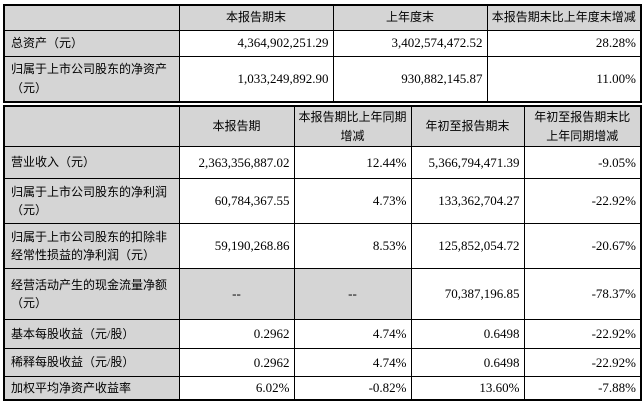  What do you see at coordinates (352, 201) in the screenshot?
I see `value-cell: 4.73%` at bounding box center [352, 201].